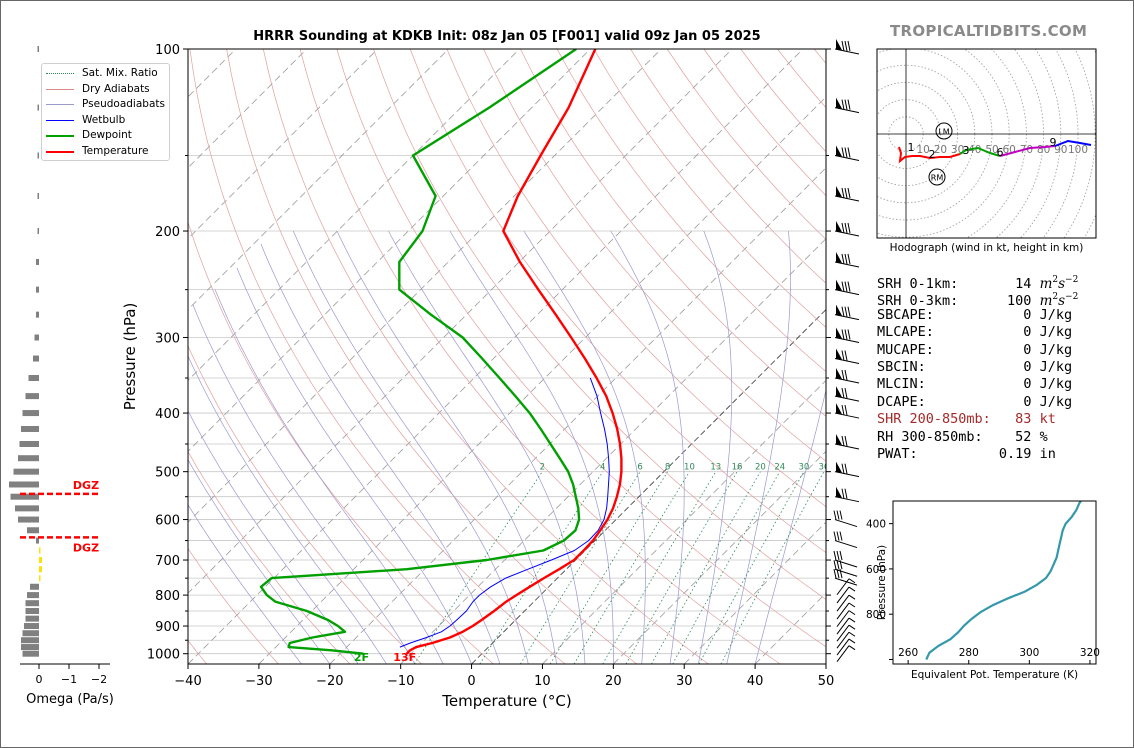  I want to click on legend-label: Pseudoadiabats, so click(123, 104).